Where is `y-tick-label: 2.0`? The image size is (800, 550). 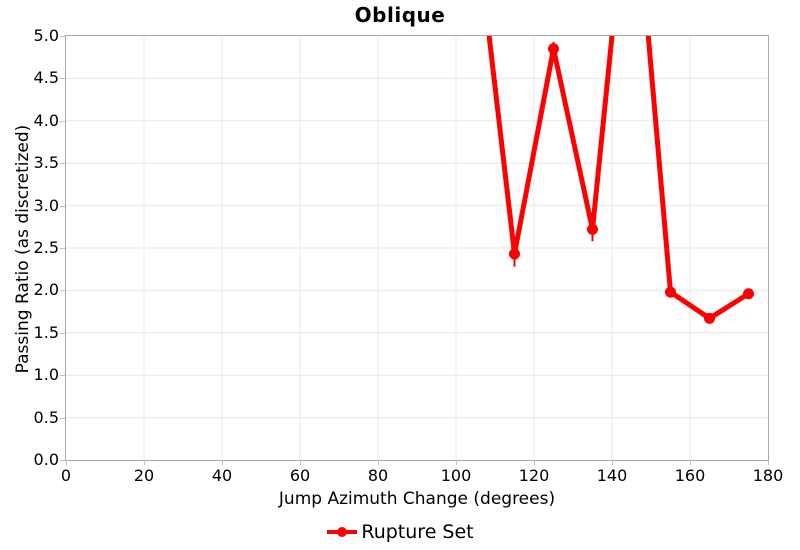 y-tick-label: 2.0 is located at coordinates (46, 290).